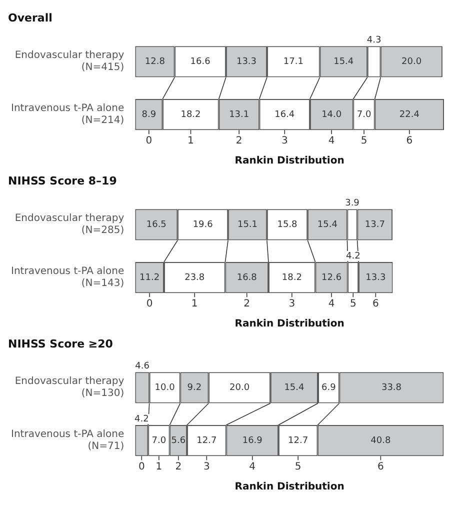 This screenshot has height=507, width=458. Describe the element at coordinates (165, 387) in the screenshot. I see `data-label: 10.0` at that location.